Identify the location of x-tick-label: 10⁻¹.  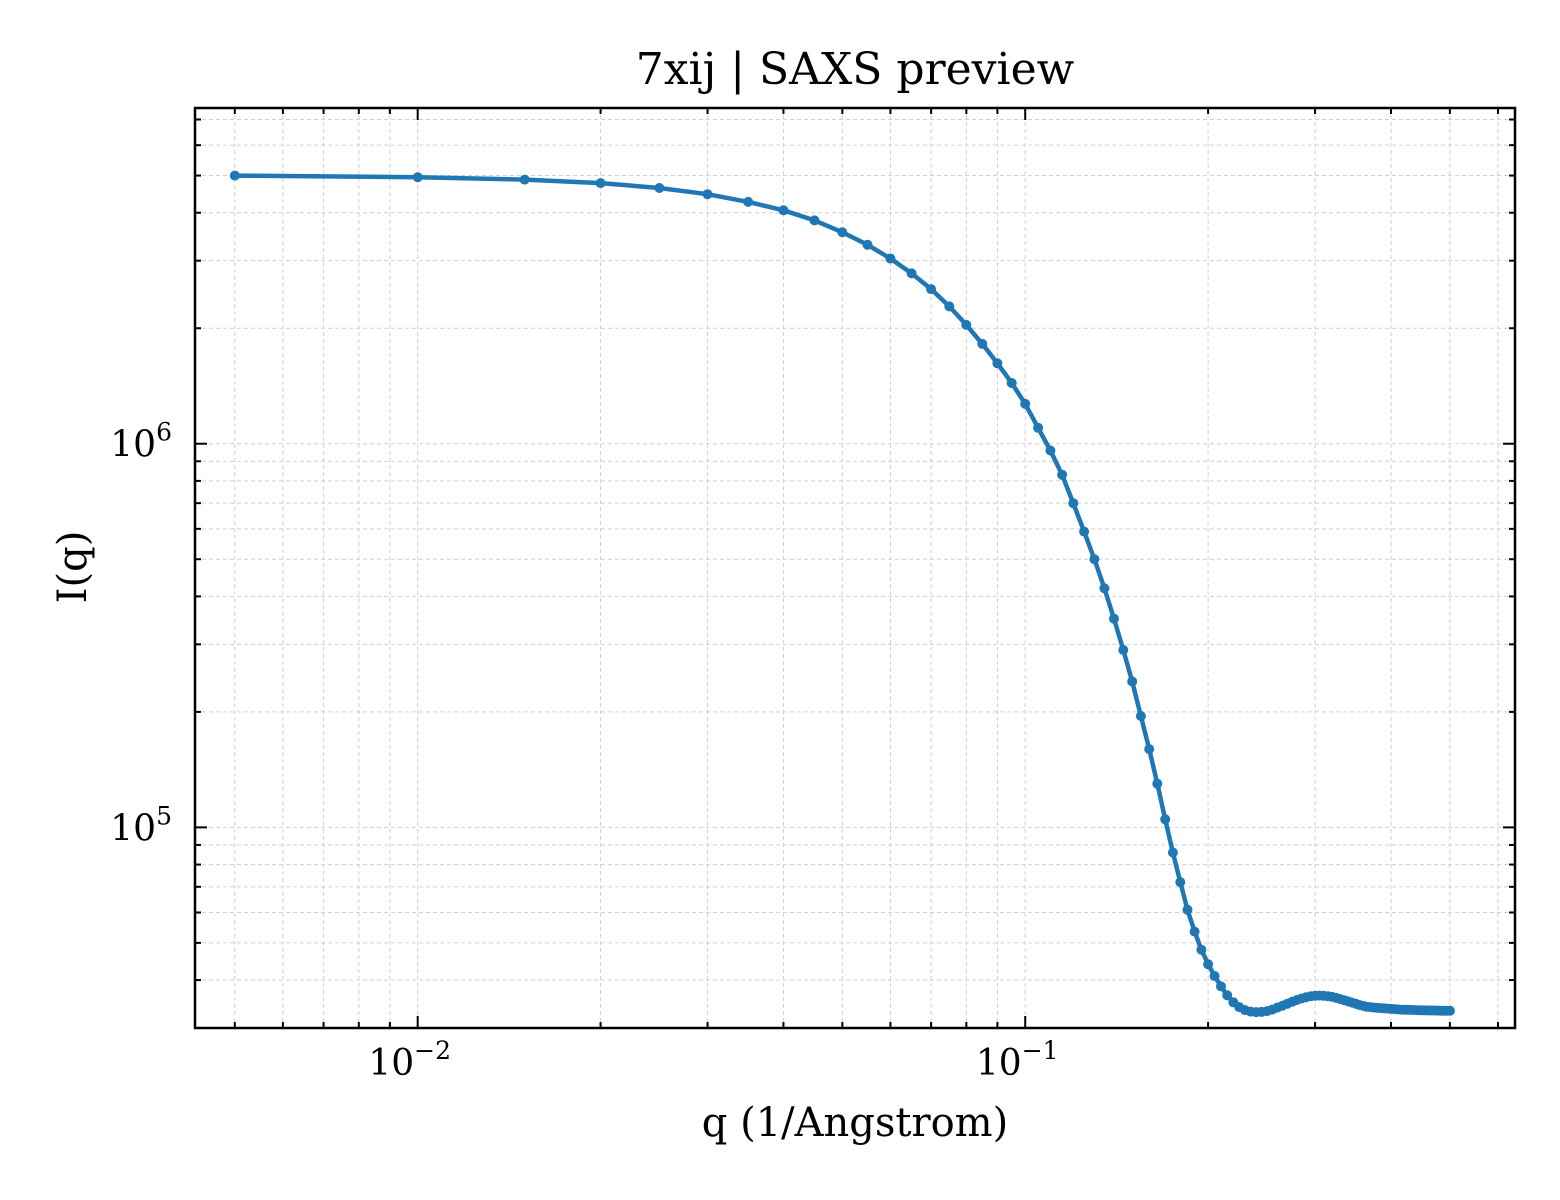
(1017, 1060).